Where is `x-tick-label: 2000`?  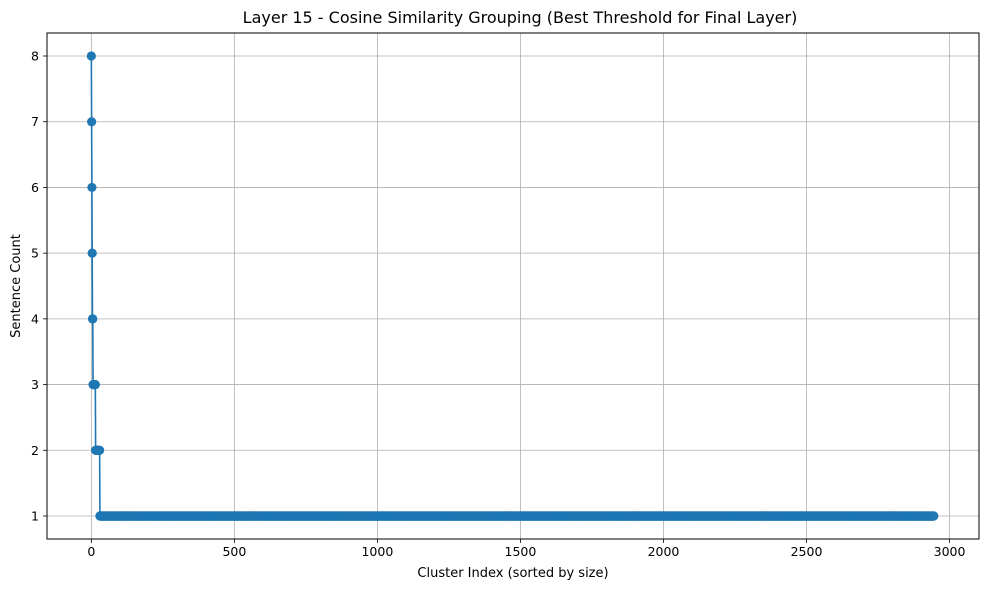
x-tick-label: 2000 is located at coordinates (664, 551).